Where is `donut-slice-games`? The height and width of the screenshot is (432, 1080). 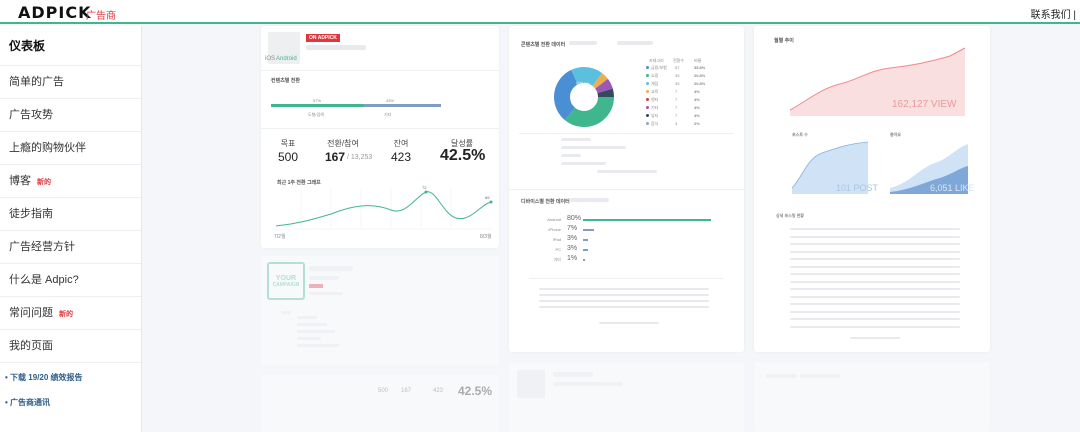
donut-slice-games is located at coordinates (584, 97).